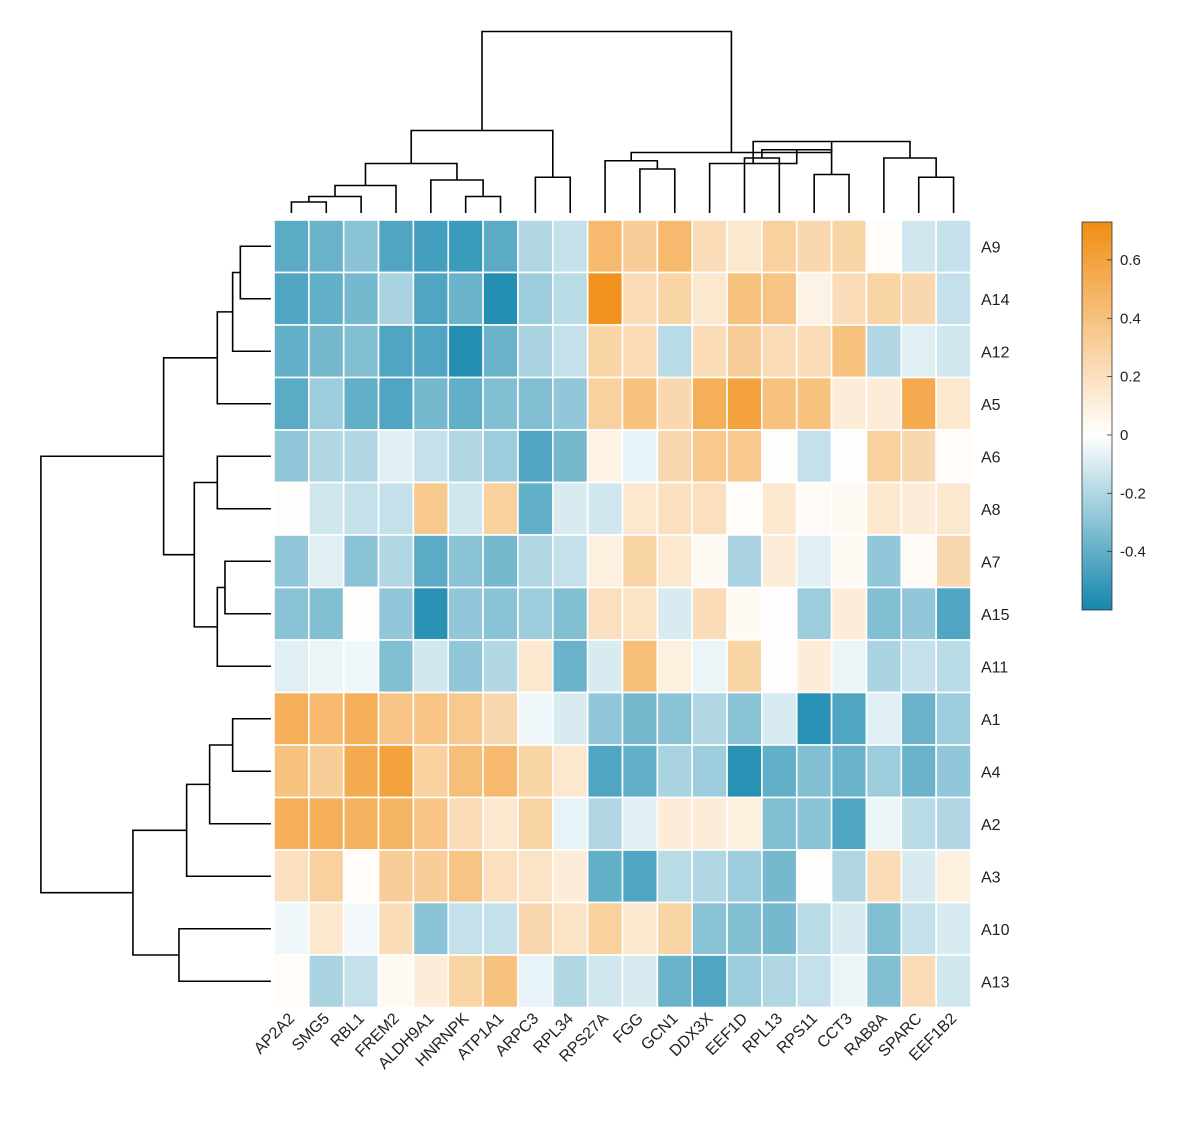  Describe the element at coordinates (995, 352) in the screenshot. I see `row-label: A12` at that location.